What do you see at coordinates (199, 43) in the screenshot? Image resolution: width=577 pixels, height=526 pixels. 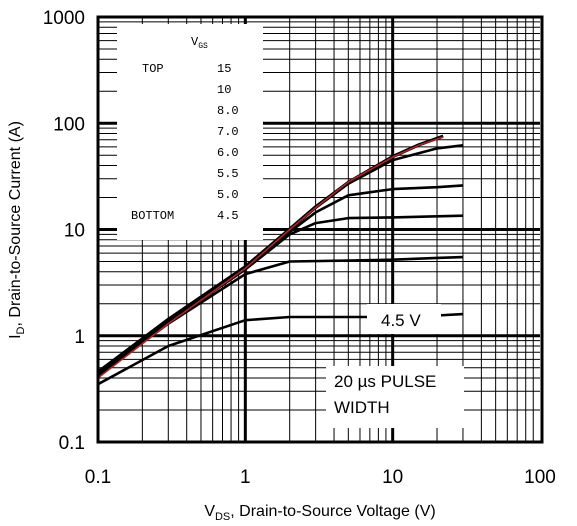 I see `legend-title: VGS` at bounding box center [199, 43].